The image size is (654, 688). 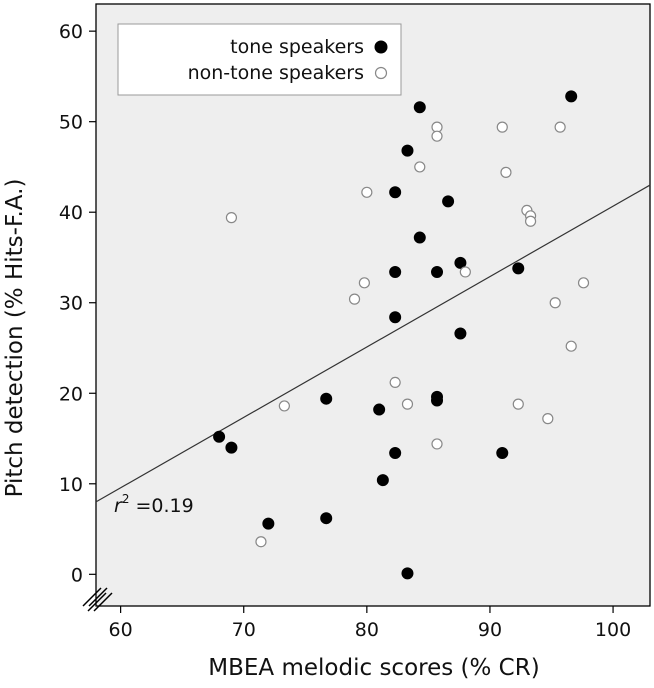 I want to click on y-tick-label: 40, so click(x=71, y=213).